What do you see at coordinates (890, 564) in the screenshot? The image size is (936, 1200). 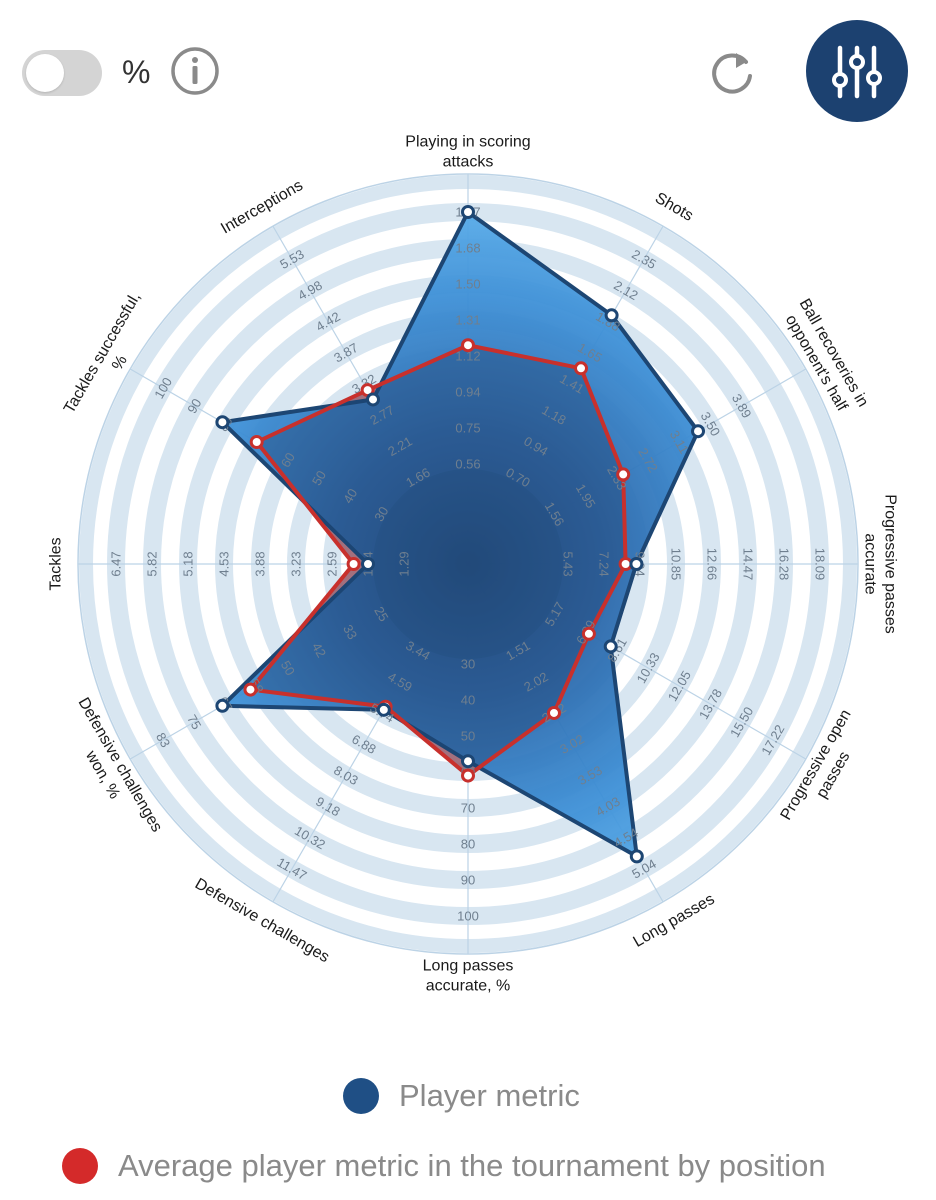 I see `axis-label-line: Progressive passes` at bounding box center [890, 564].